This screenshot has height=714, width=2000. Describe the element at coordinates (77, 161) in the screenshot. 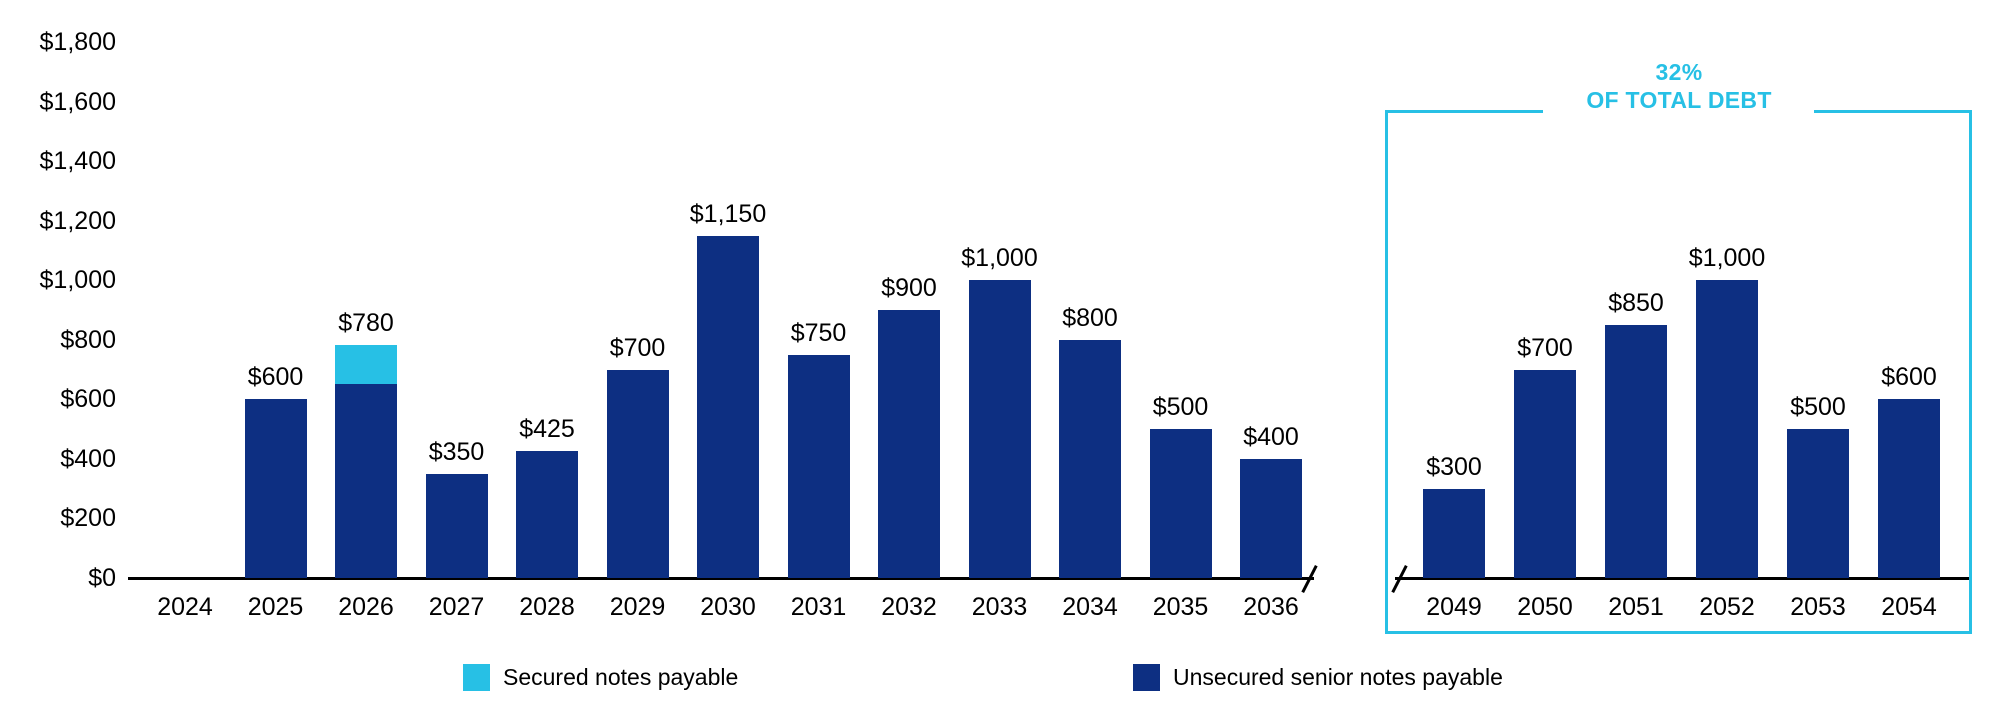

I see `y-tick-label: $1,400` at that location.